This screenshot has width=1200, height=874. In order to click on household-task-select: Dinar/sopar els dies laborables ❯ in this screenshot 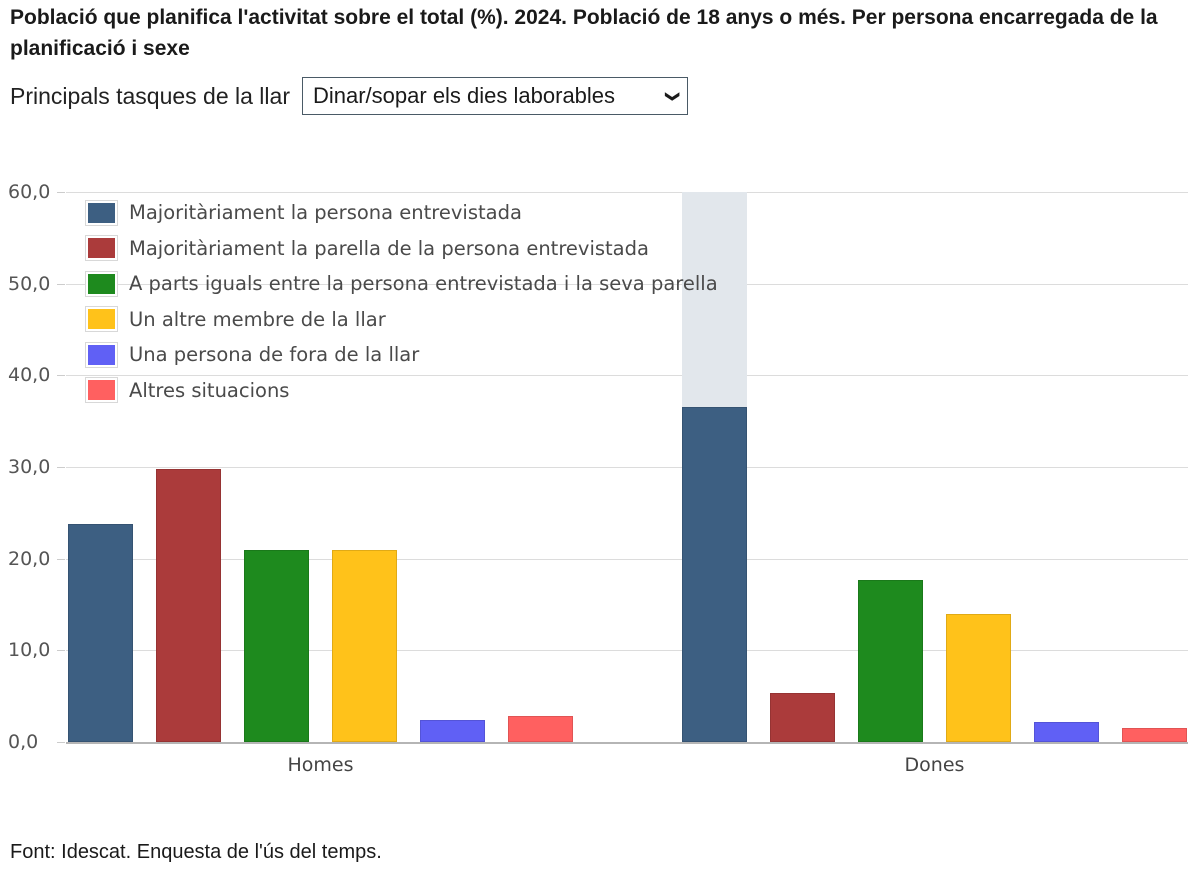, I will do `click(494, 96)`.